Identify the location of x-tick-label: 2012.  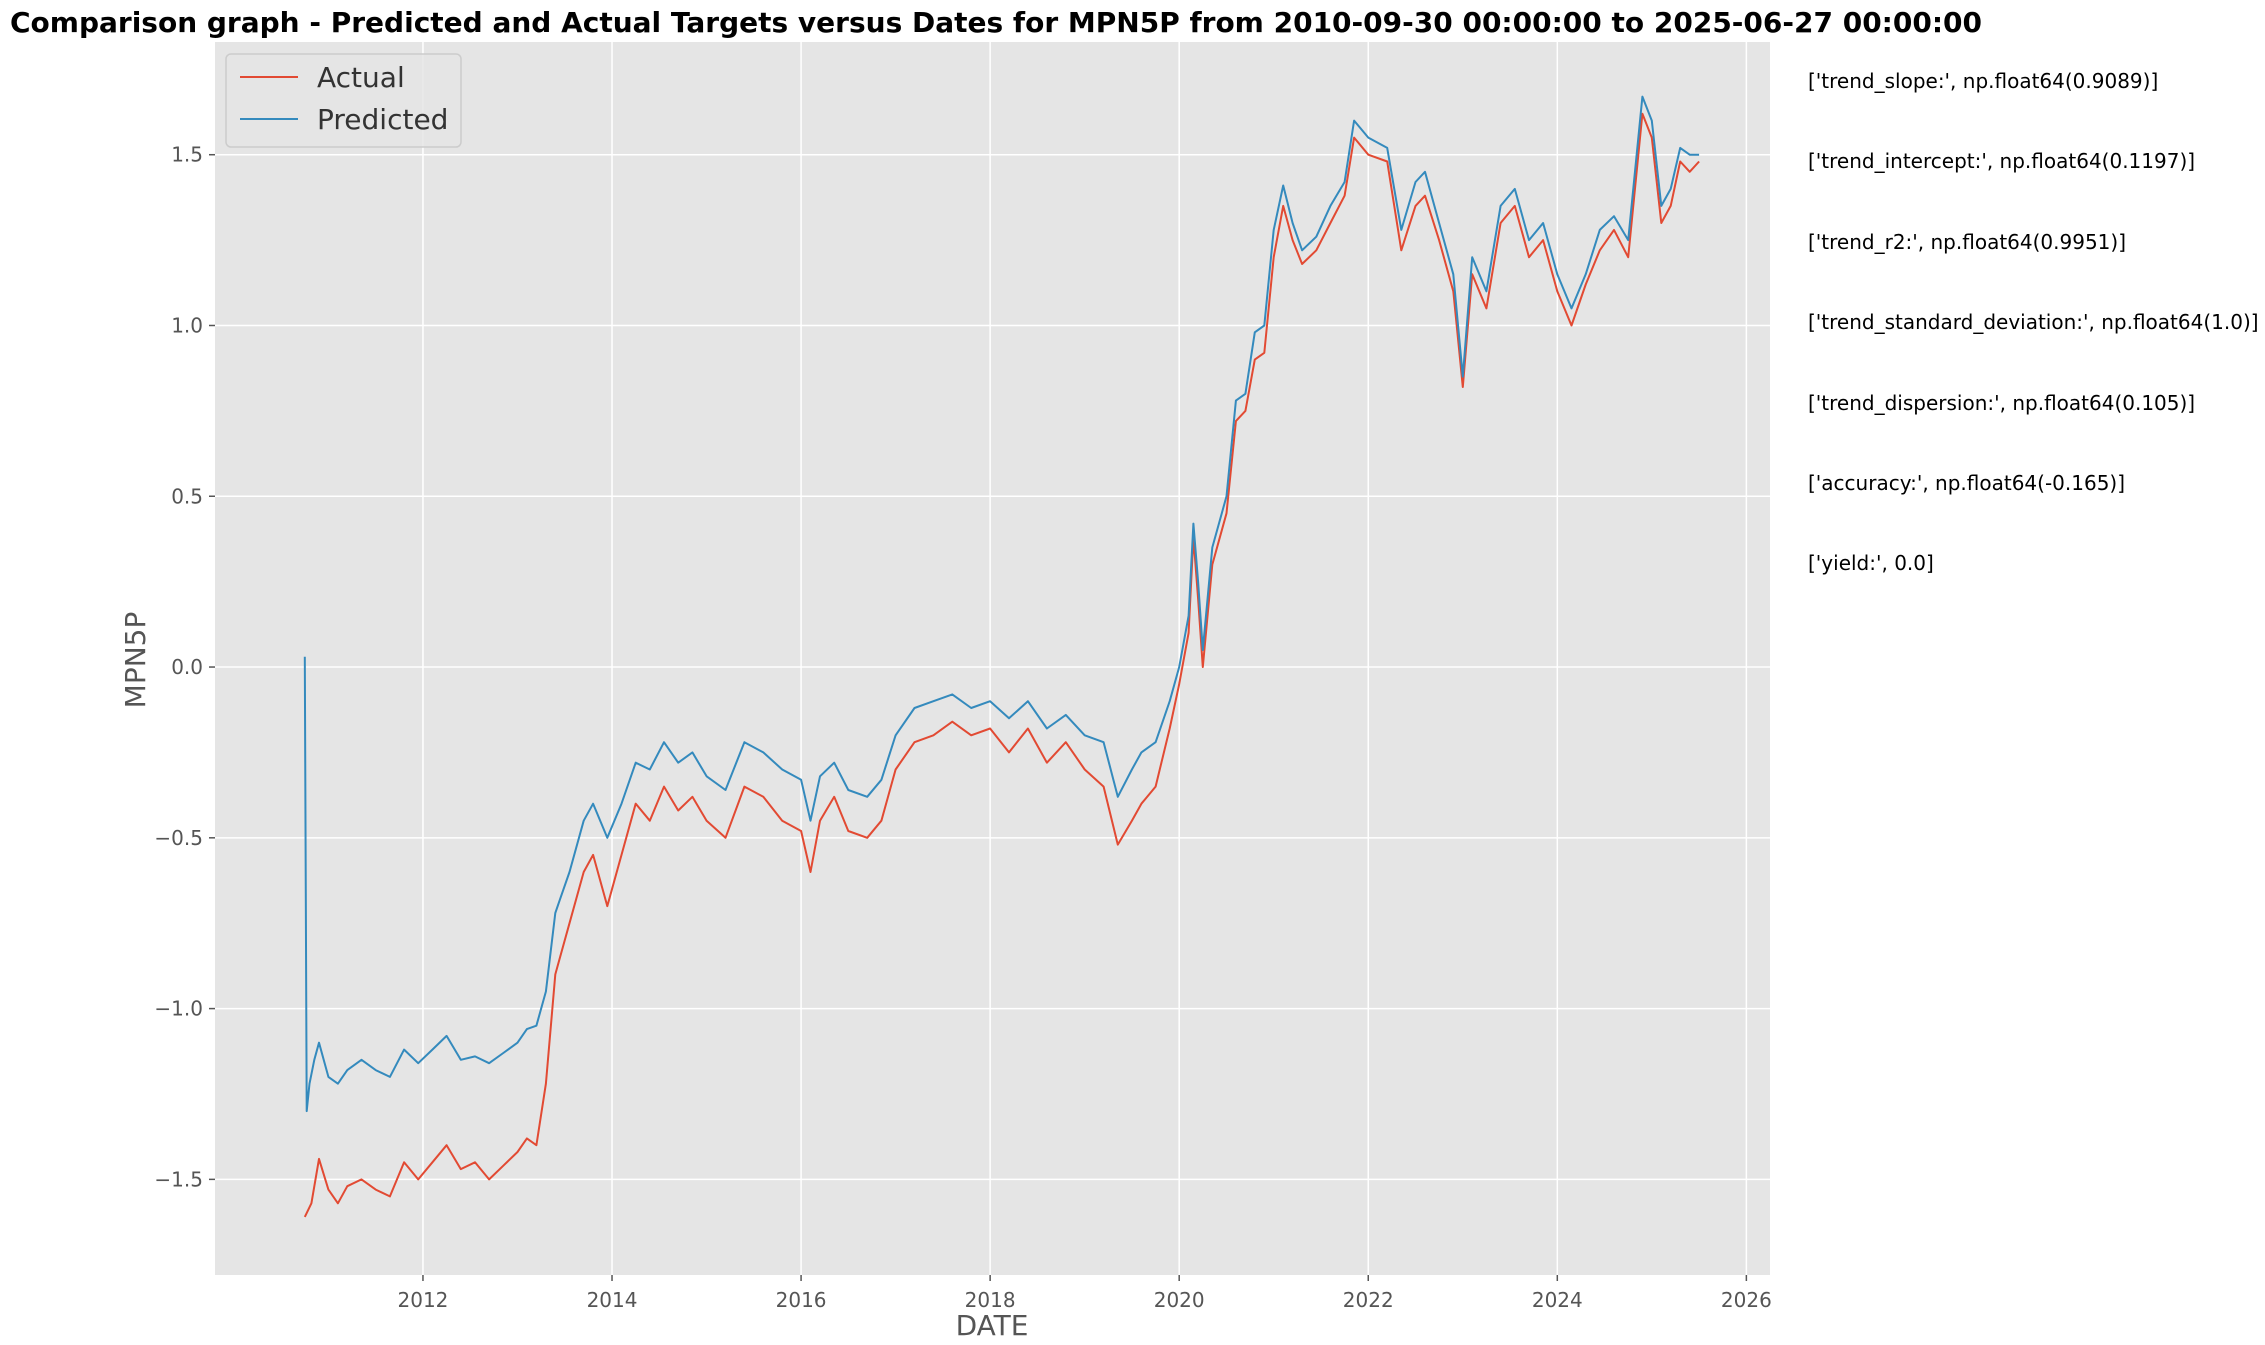
(423, 1300).